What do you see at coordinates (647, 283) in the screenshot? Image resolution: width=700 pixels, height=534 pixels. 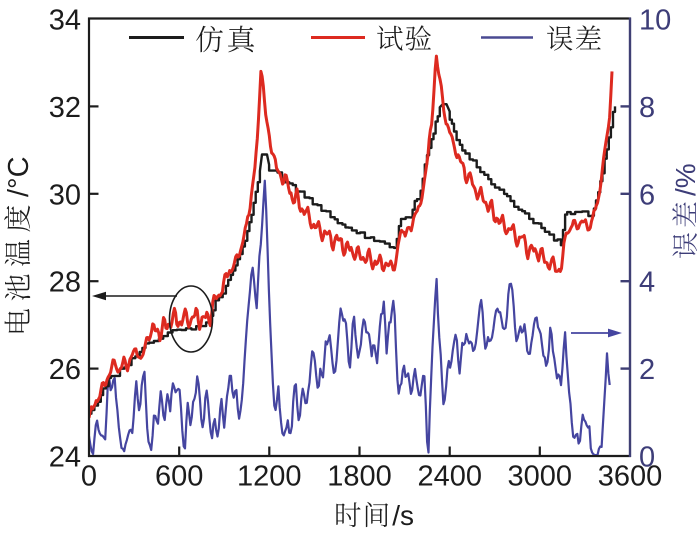 I see `svg-text: 4` at bounding box center [647, 283].